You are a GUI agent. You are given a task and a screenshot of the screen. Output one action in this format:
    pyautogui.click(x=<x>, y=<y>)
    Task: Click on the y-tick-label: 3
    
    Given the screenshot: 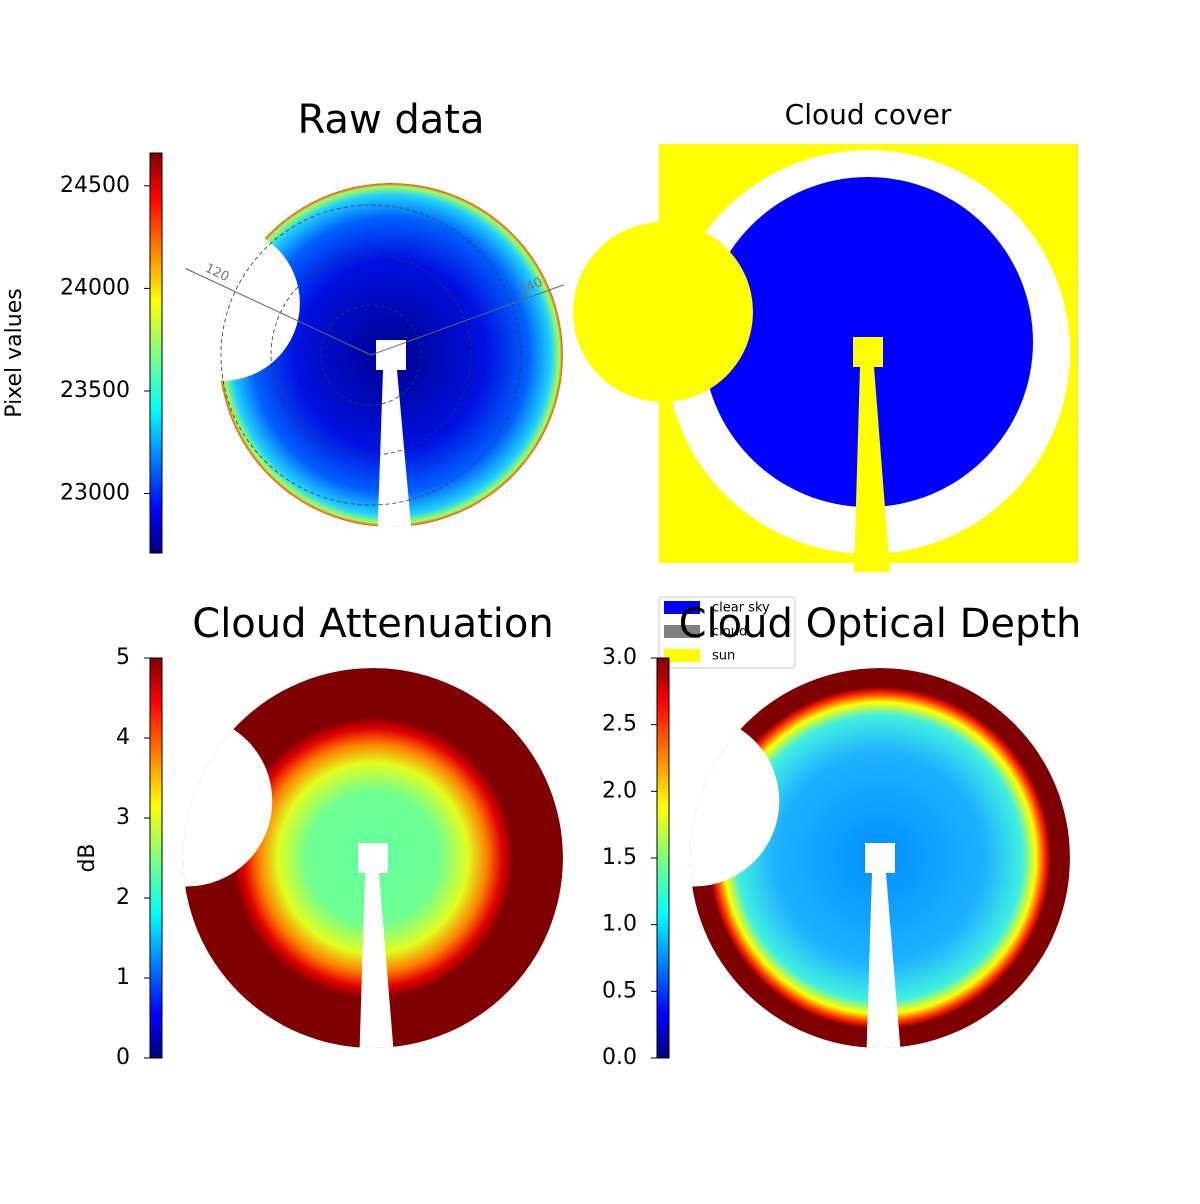 What is the action you would take?
    pyautogui.click(x=123, y=817)
    